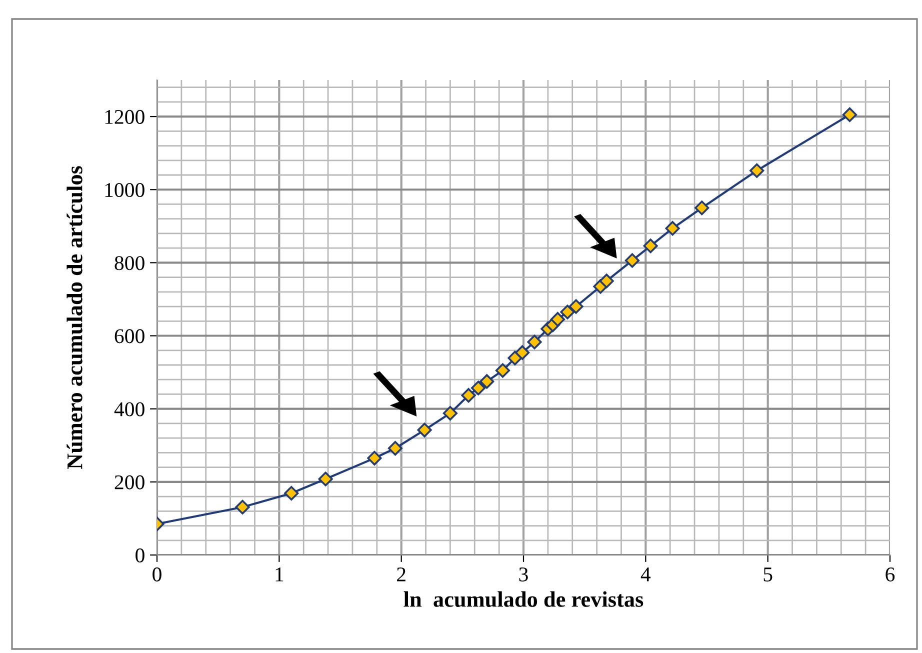 The image size is (922, 653). I want to click on y-tick-label: 1200, so click(124, 117).